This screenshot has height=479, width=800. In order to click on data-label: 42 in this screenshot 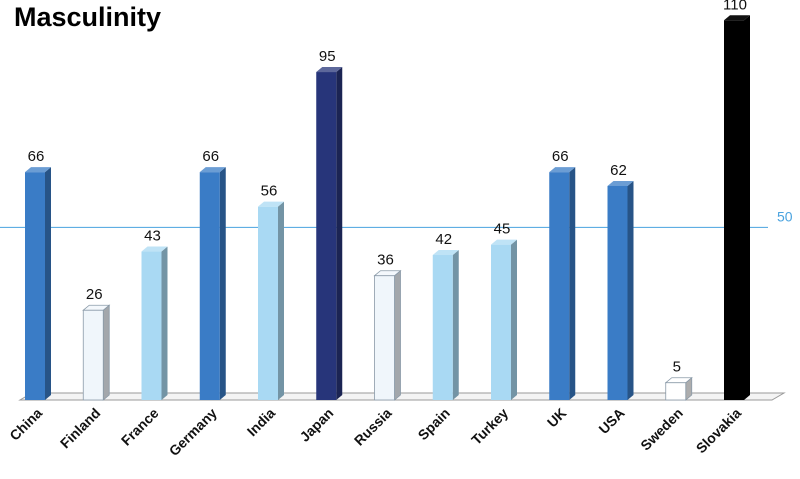, I will do `click(443, 239)`.